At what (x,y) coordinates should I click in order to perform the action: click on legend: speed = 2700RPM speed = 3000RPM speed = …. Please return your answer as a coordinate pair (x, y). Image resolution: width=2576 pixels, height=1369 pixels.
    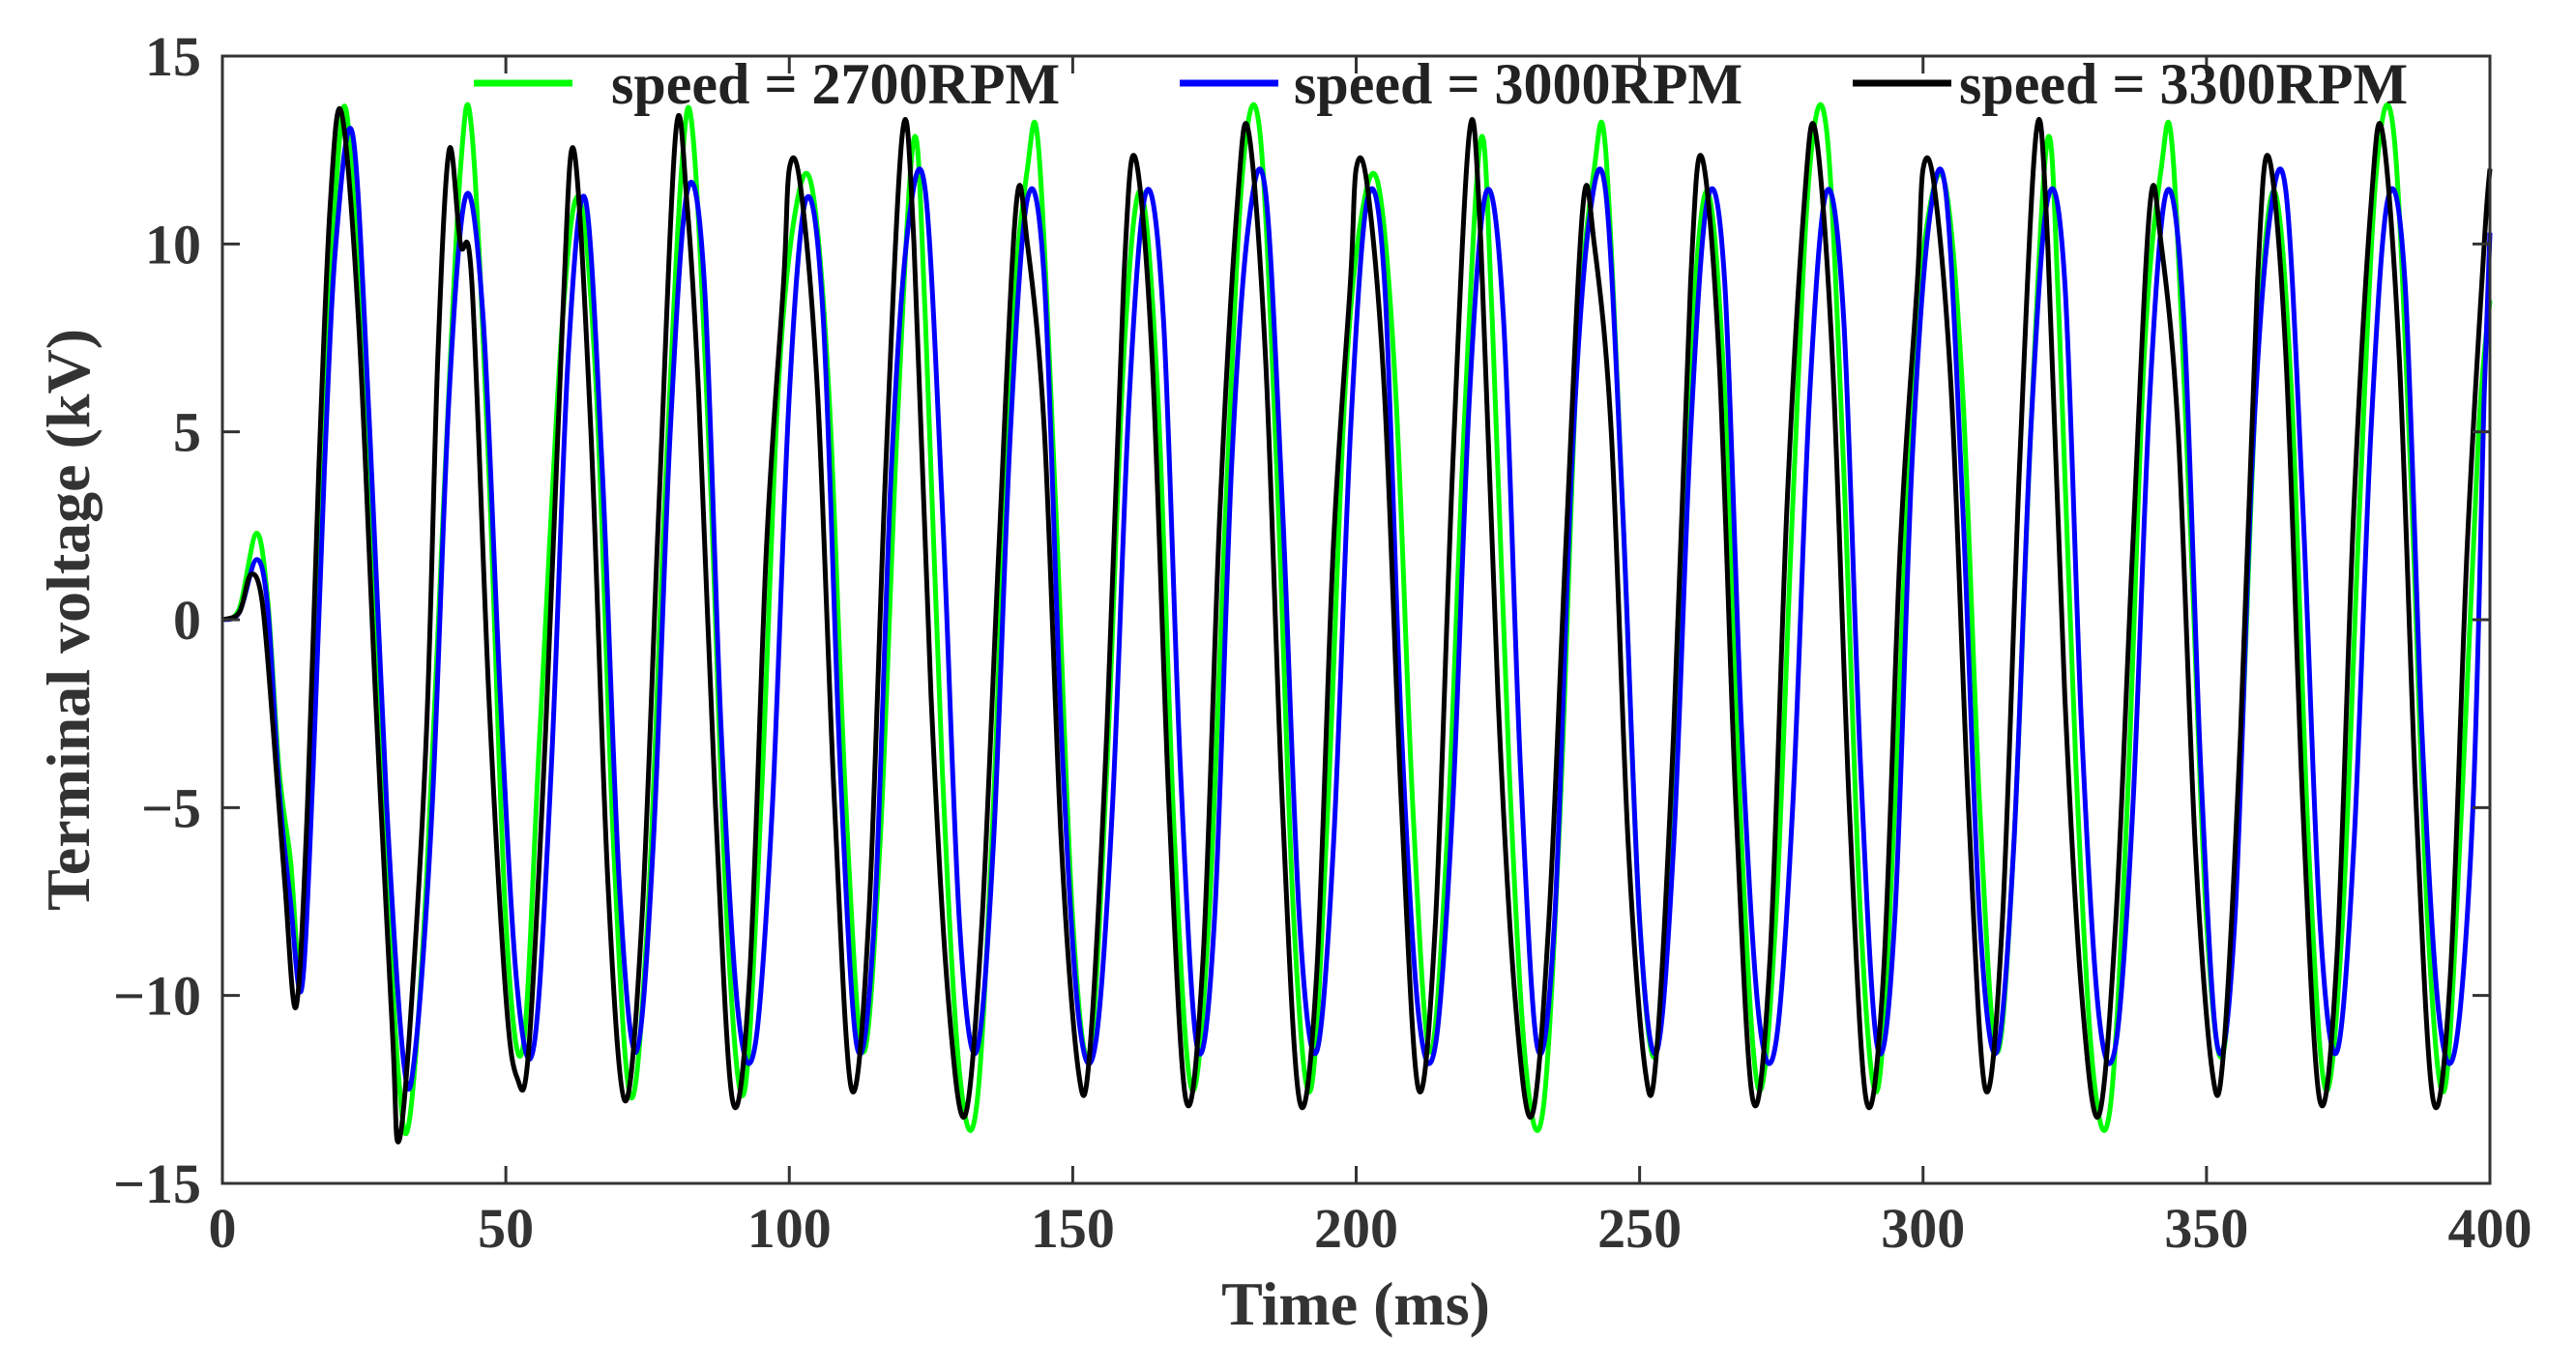
    Looking at the image, I should click on (1441, 84).